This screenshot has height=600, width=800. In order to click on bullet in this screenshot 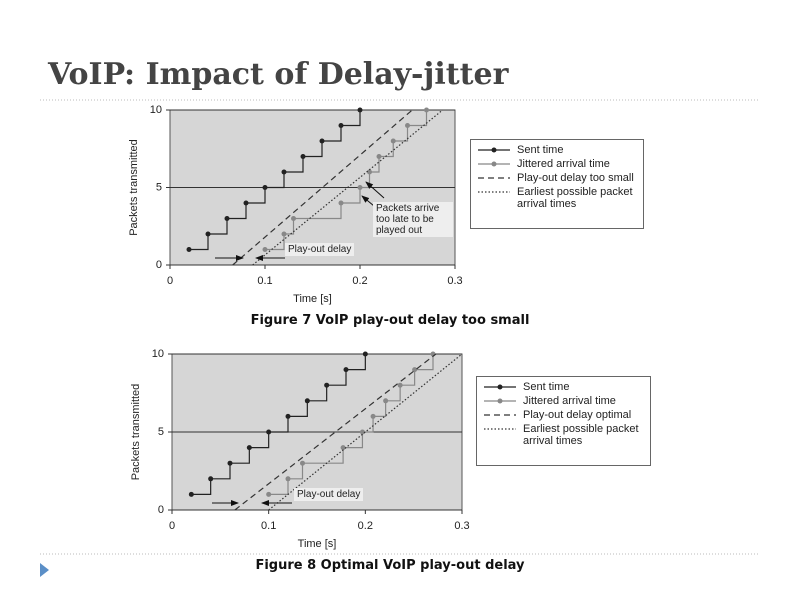, I will do `click(44, 570)`.